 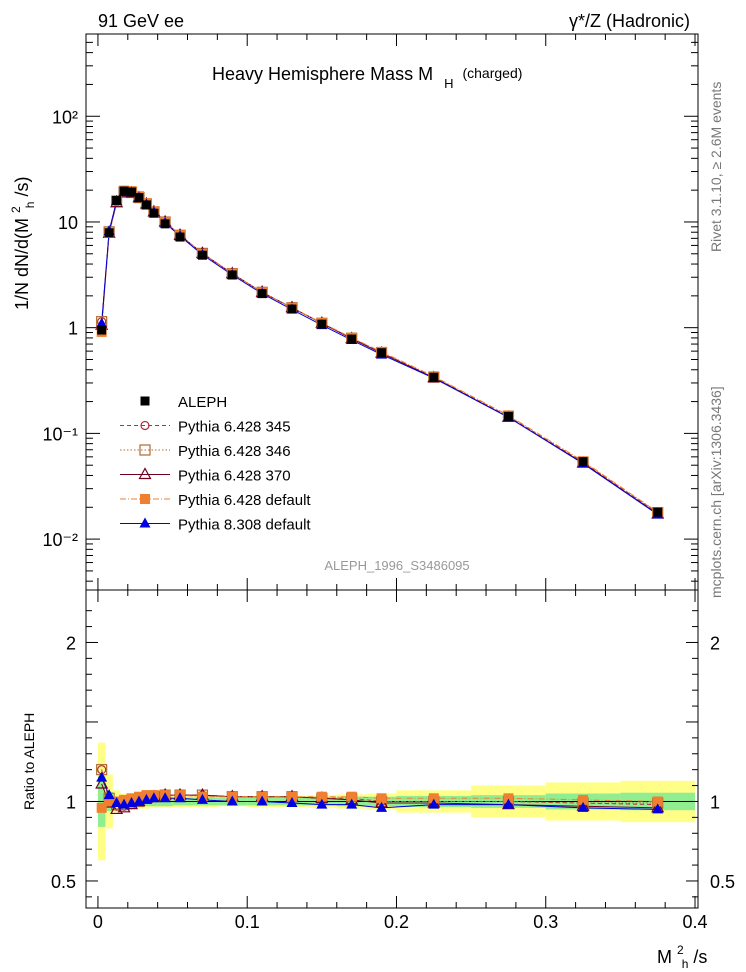 What do you see at coordinates (716, 167) in the screenshot?
I see `rivet-label: Rivet 3.1.10, ≥ 2.6M events` at bounding box center [716, 167].